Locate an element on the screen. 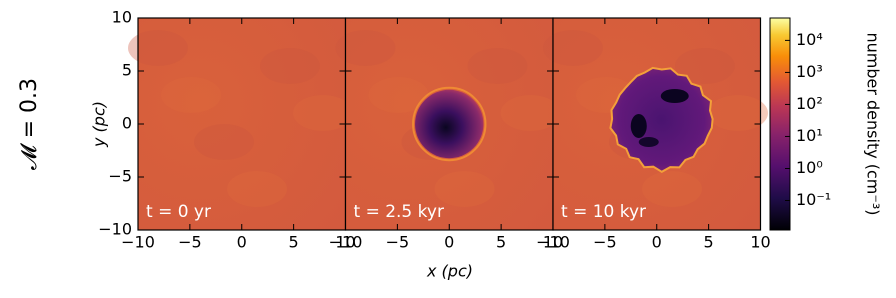 Image resolution: width=896 pixels, height=298 pixels. y-tick-label: 10 is located at coordinates (122, 17).